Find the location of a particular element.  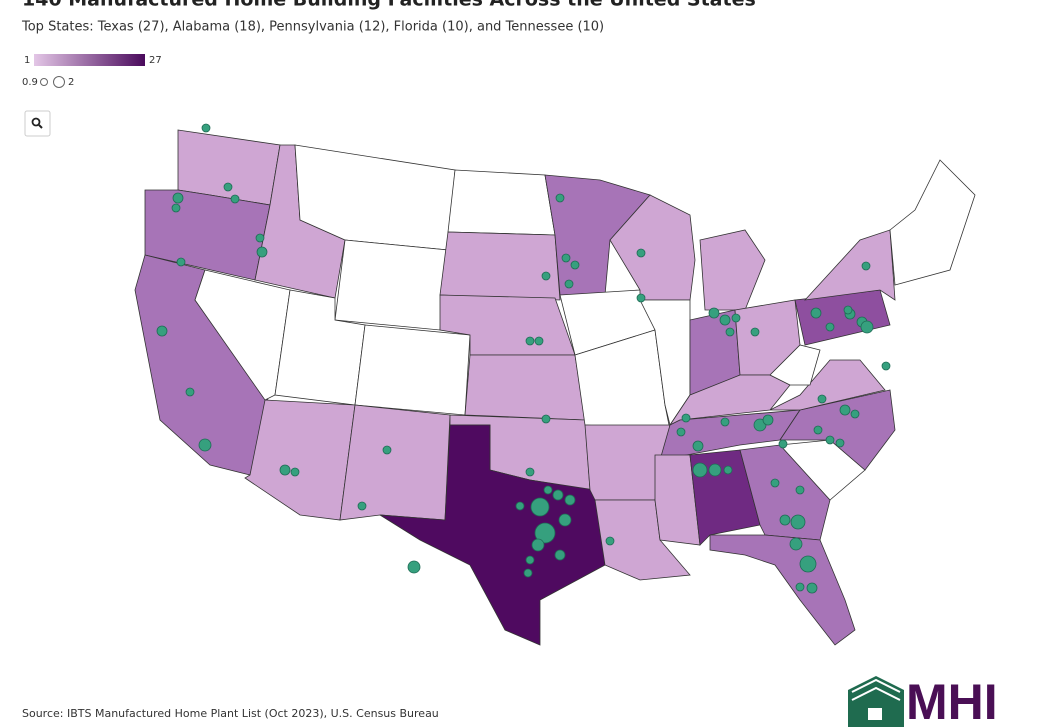

size-swatch-small is located at coordinates (44, 82).